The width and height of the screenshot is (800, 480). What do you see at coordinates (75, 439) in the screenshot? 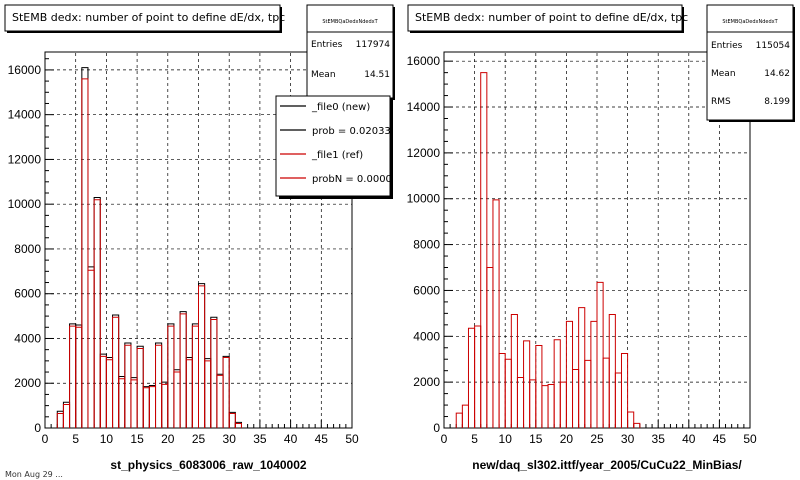
I see `x-tick-label: 5` at bounding box center [75, 439].